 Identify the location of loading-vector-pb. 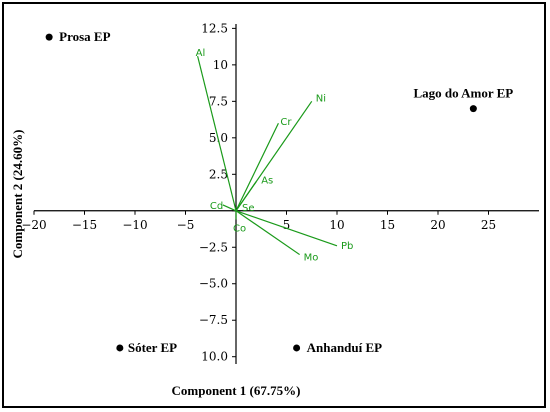
(286, 228).